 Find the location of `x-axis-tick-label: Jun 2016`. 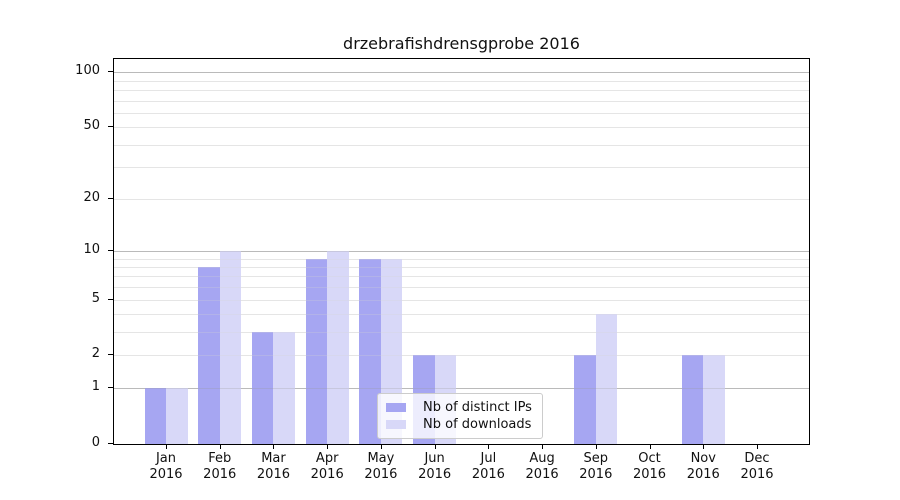

x-axis-tick-label: Jun 2016 is located at coordinates (435, 466).